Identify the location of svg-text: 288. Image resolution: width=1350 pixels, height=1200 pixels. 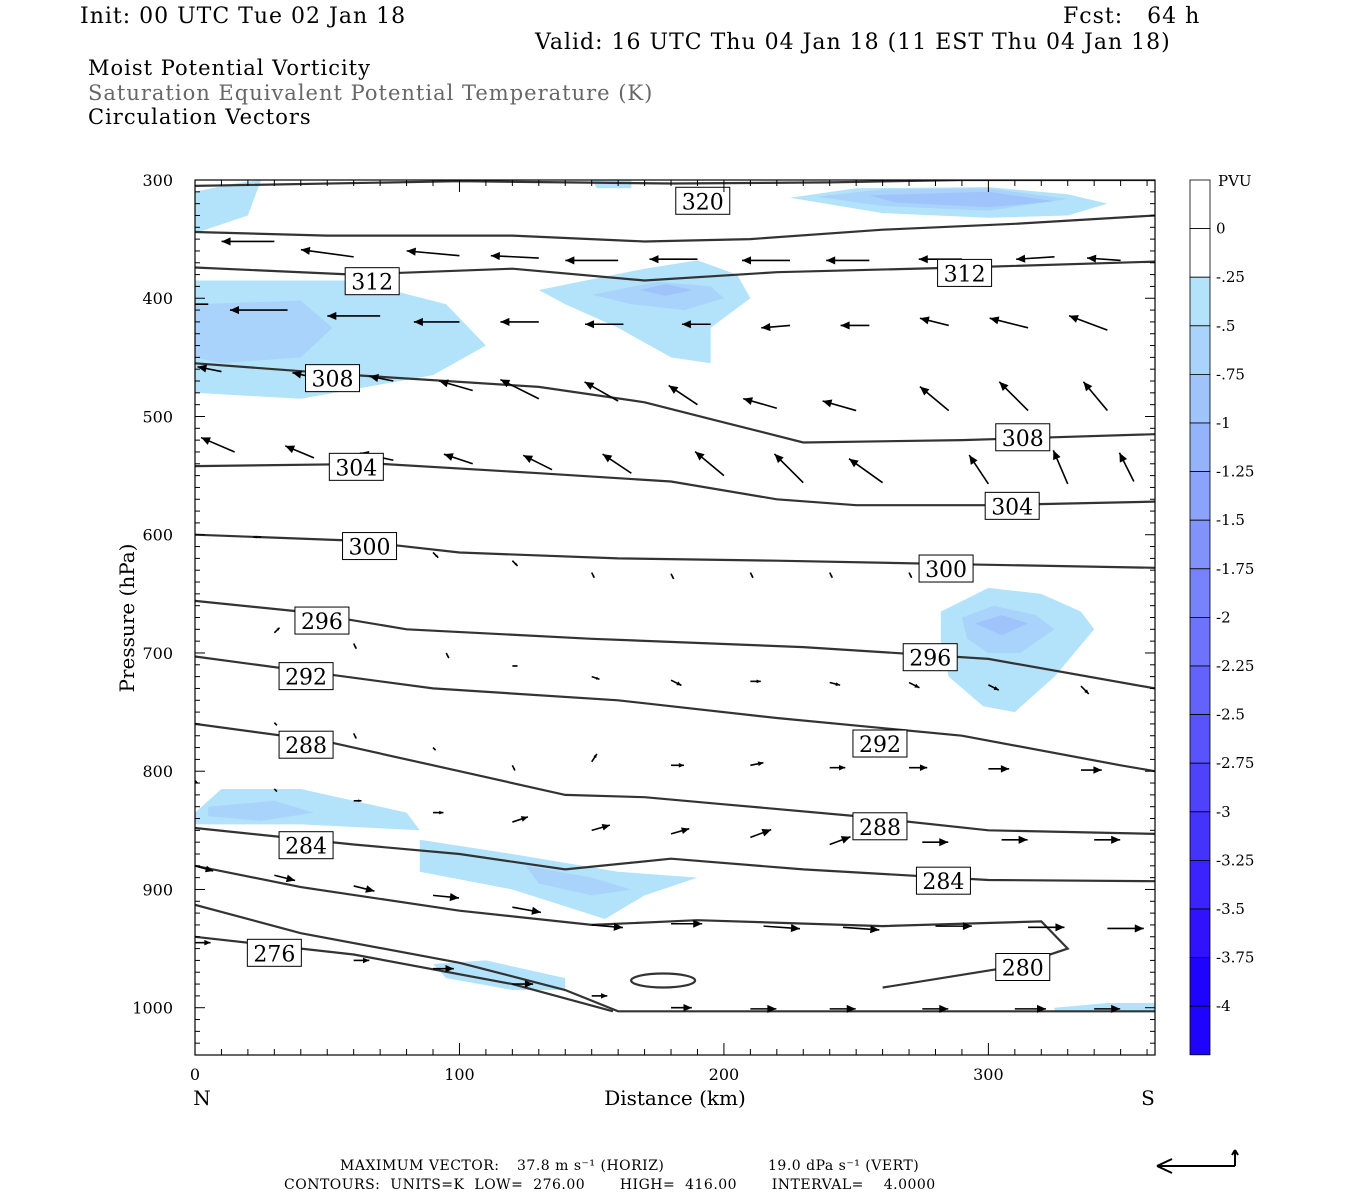
(880, 828).